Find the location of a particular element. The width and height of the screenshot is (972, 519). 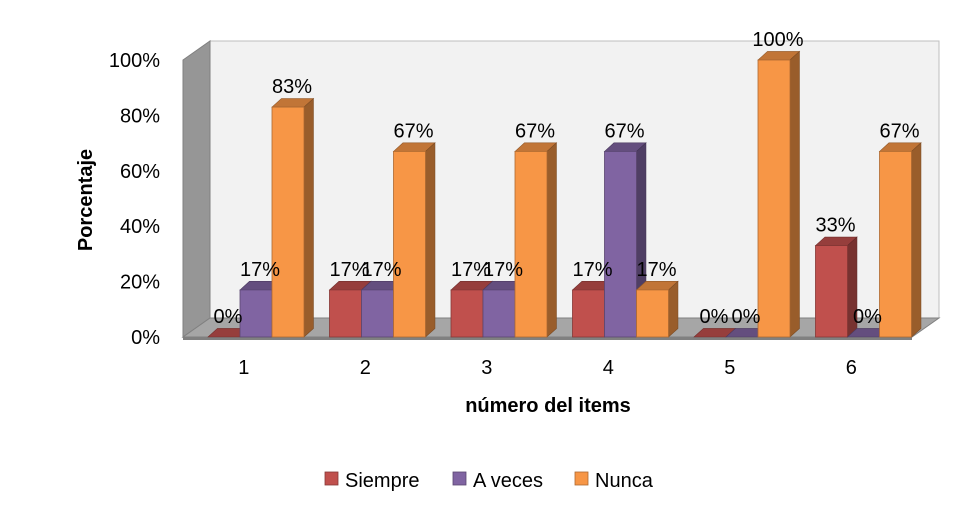

legend-item: A veces is located at coordinates (497, 481).